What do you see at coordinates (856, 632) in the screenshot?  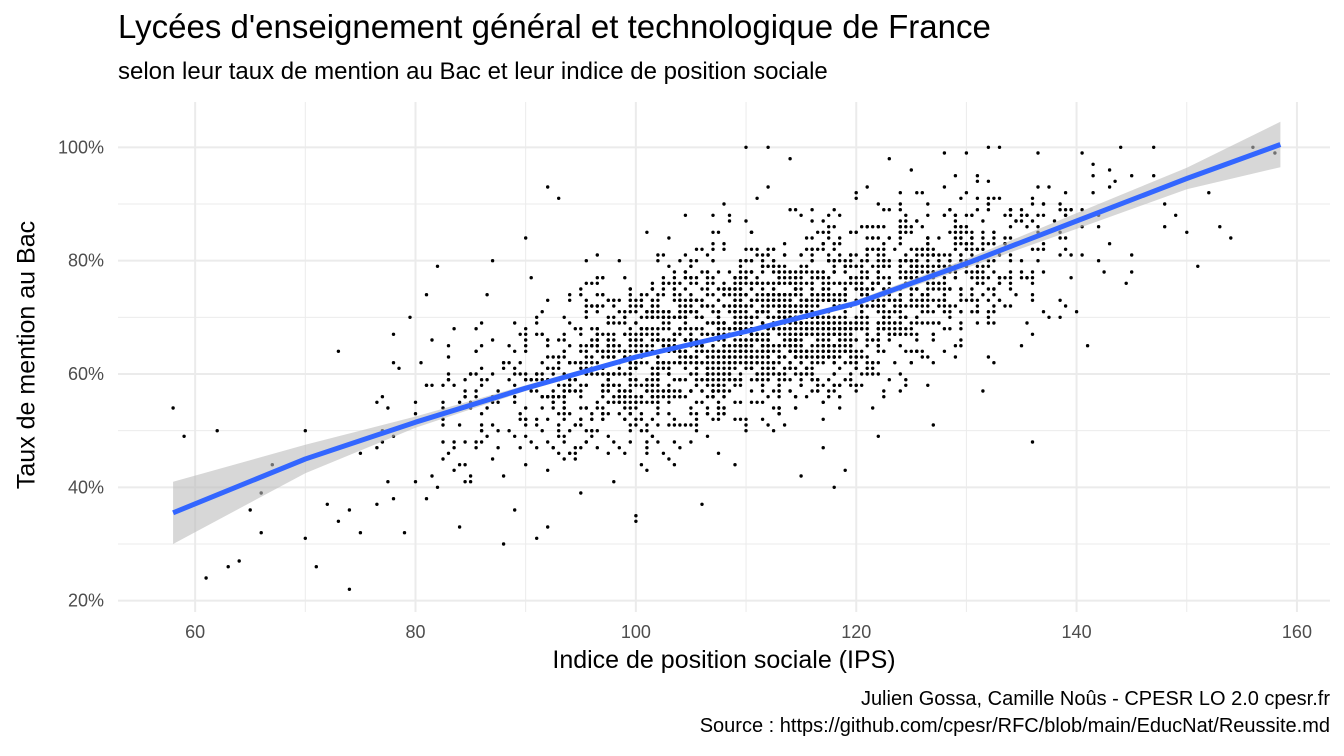 I see `x-tick-label: 120` at bounding box center [856, 632].